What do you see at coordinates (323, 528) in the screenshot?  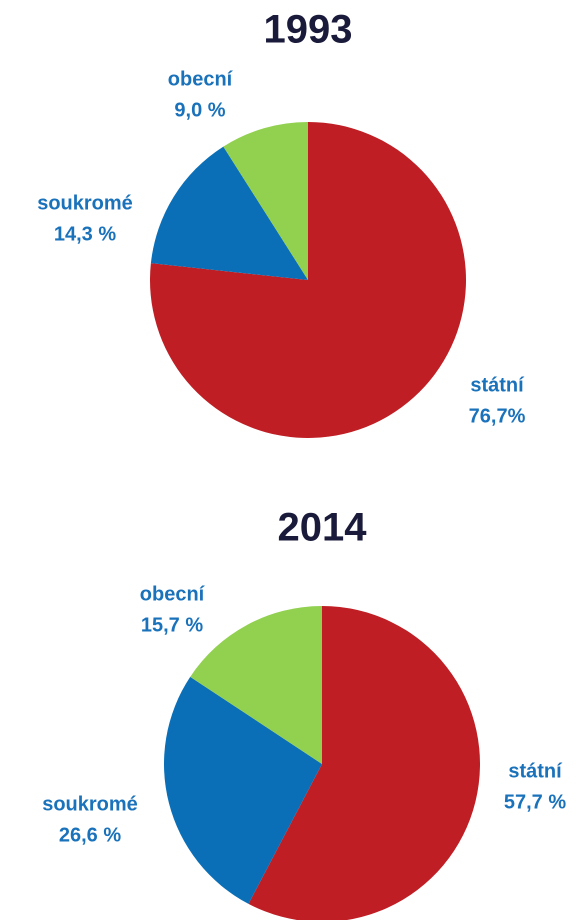 I see `chart-title: 2014` at bounding box center [323, 528].